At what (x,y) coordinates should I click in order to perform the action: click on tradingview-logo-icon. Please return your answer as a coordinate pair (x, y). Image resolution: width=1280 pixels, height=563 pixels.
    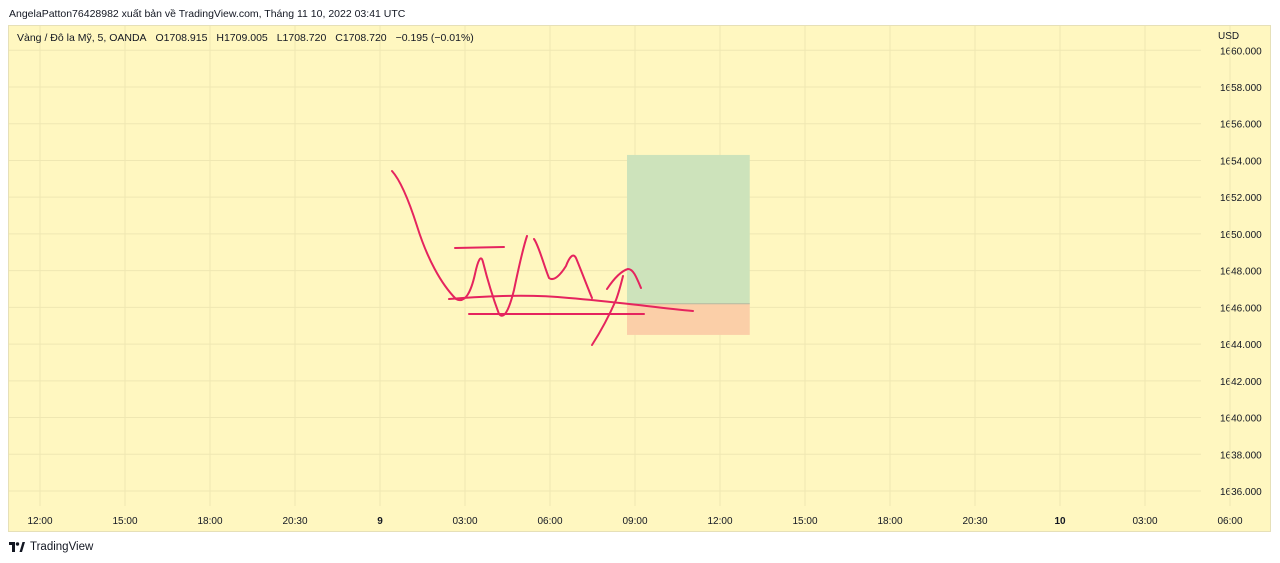
    Looking at the image, I should click on (17, 547).